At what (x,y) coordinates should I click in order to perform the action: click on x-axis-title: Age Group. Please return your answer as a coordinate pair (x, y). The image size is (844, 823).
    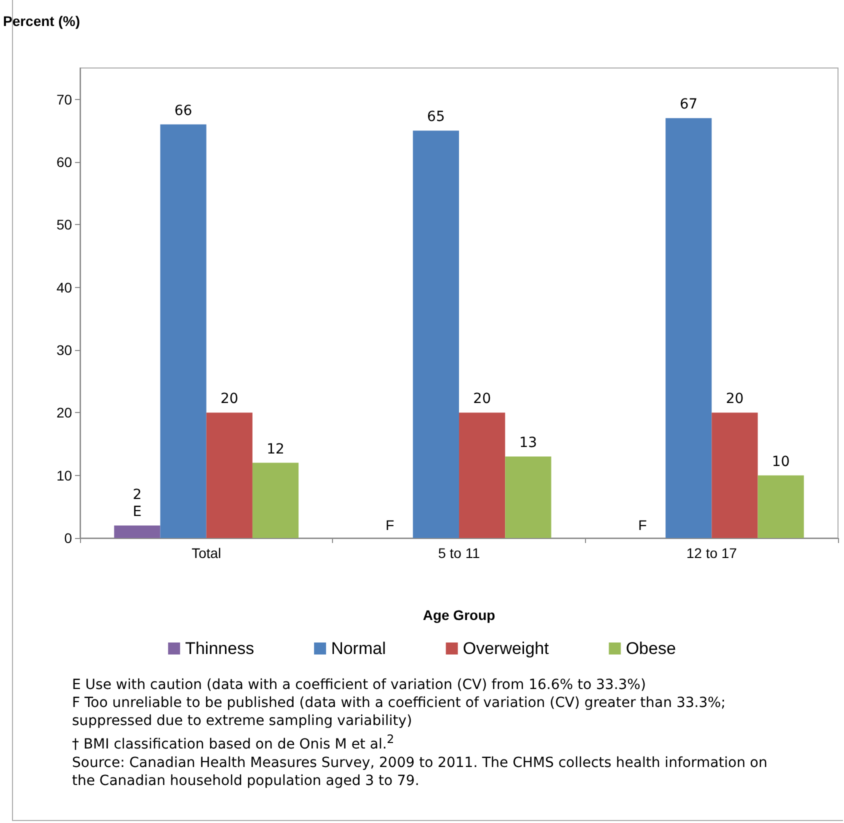
    Looking at the image, I should click on (459, 615).